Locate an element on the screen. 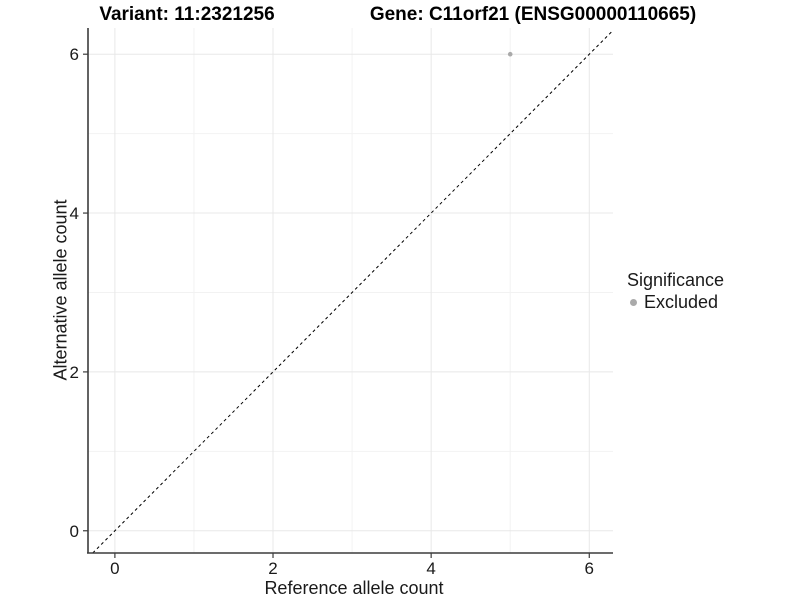 The width and height of the screenshot is (800, 600). y-tick-label: 2 is located at coordinates (74, 372).